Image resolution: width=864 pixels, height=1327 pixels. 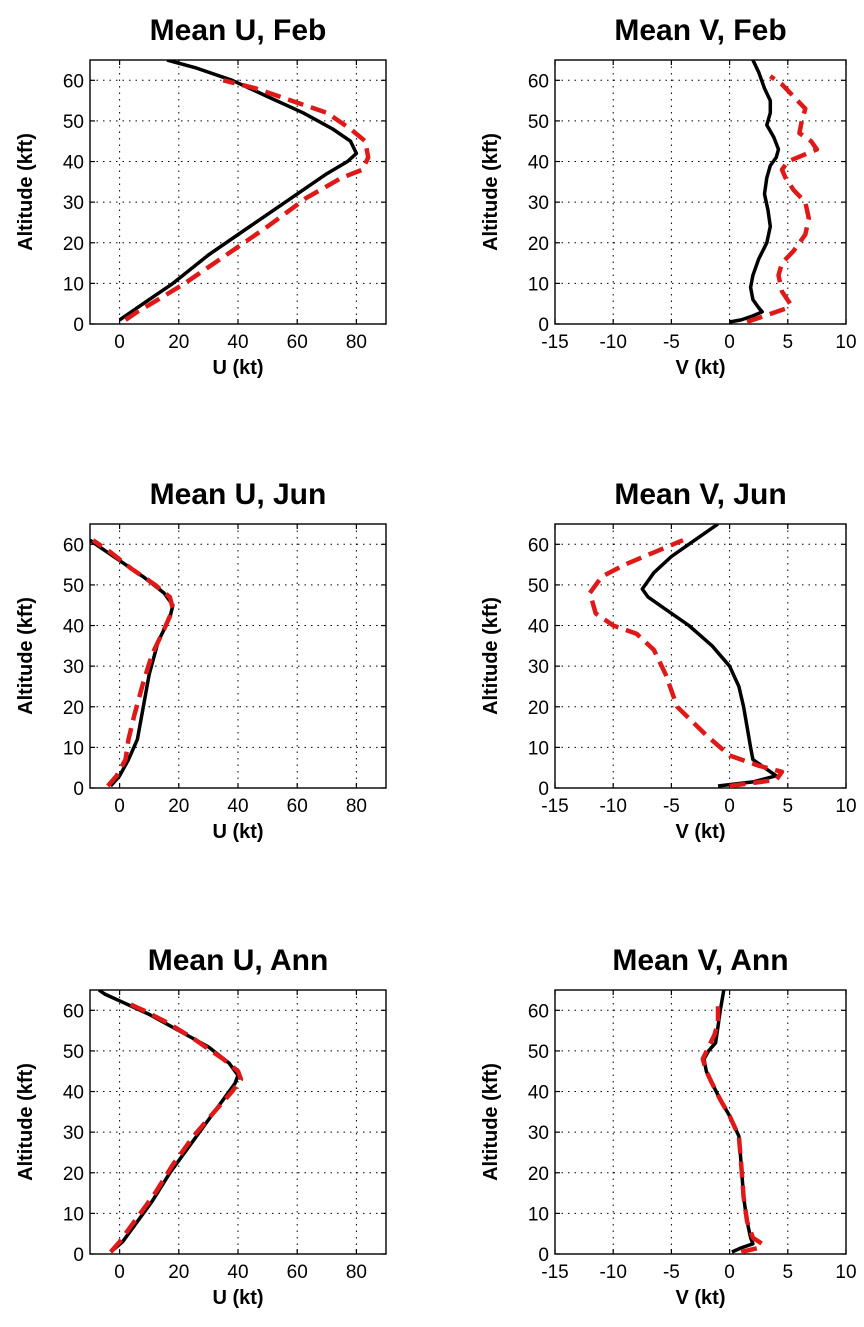 What do you see at coordinates (755, 192) in the screenshot?
I see `series-line-solid` at bounding box center [755, 192].